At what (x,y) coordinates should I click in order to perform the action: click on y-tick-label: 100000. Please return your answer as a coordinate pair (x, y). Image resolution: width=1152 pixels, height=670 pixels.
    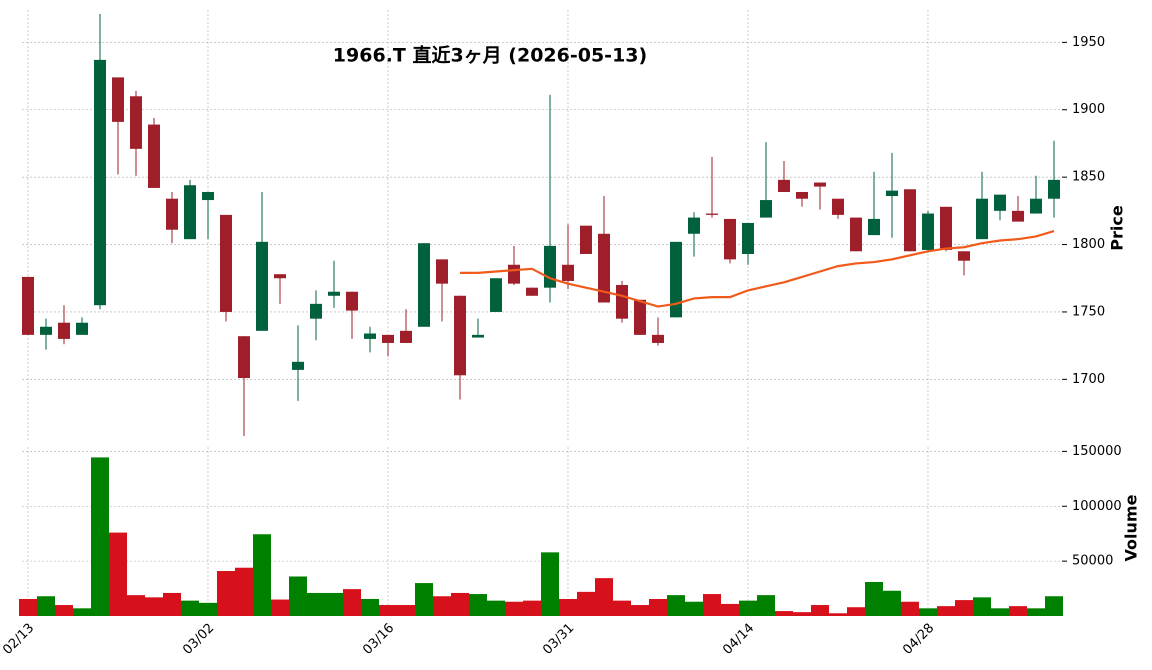
    Looking at the image, I should click on (1097, 506).